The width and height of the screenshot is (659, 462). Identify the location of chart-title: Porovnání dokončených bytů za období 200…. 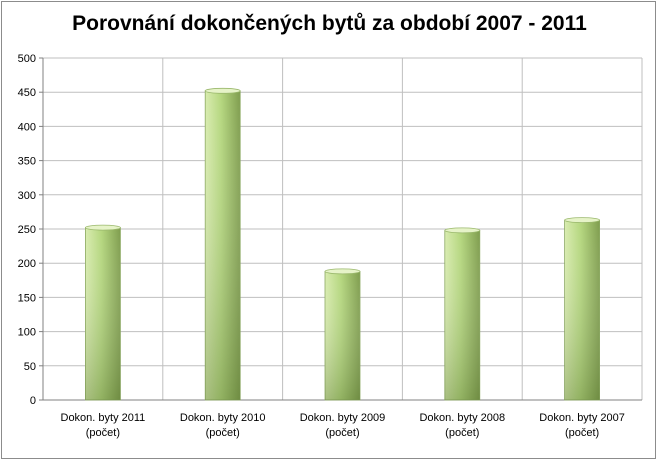
(329, 23).